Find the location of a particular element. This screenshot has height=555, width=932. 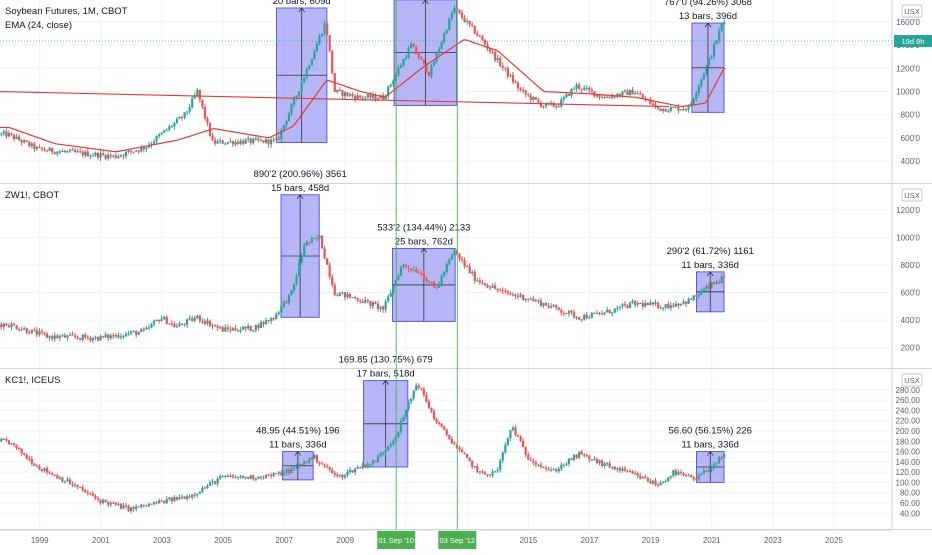

price-tick-label: 120.00 is located at coordinates (908, 472).